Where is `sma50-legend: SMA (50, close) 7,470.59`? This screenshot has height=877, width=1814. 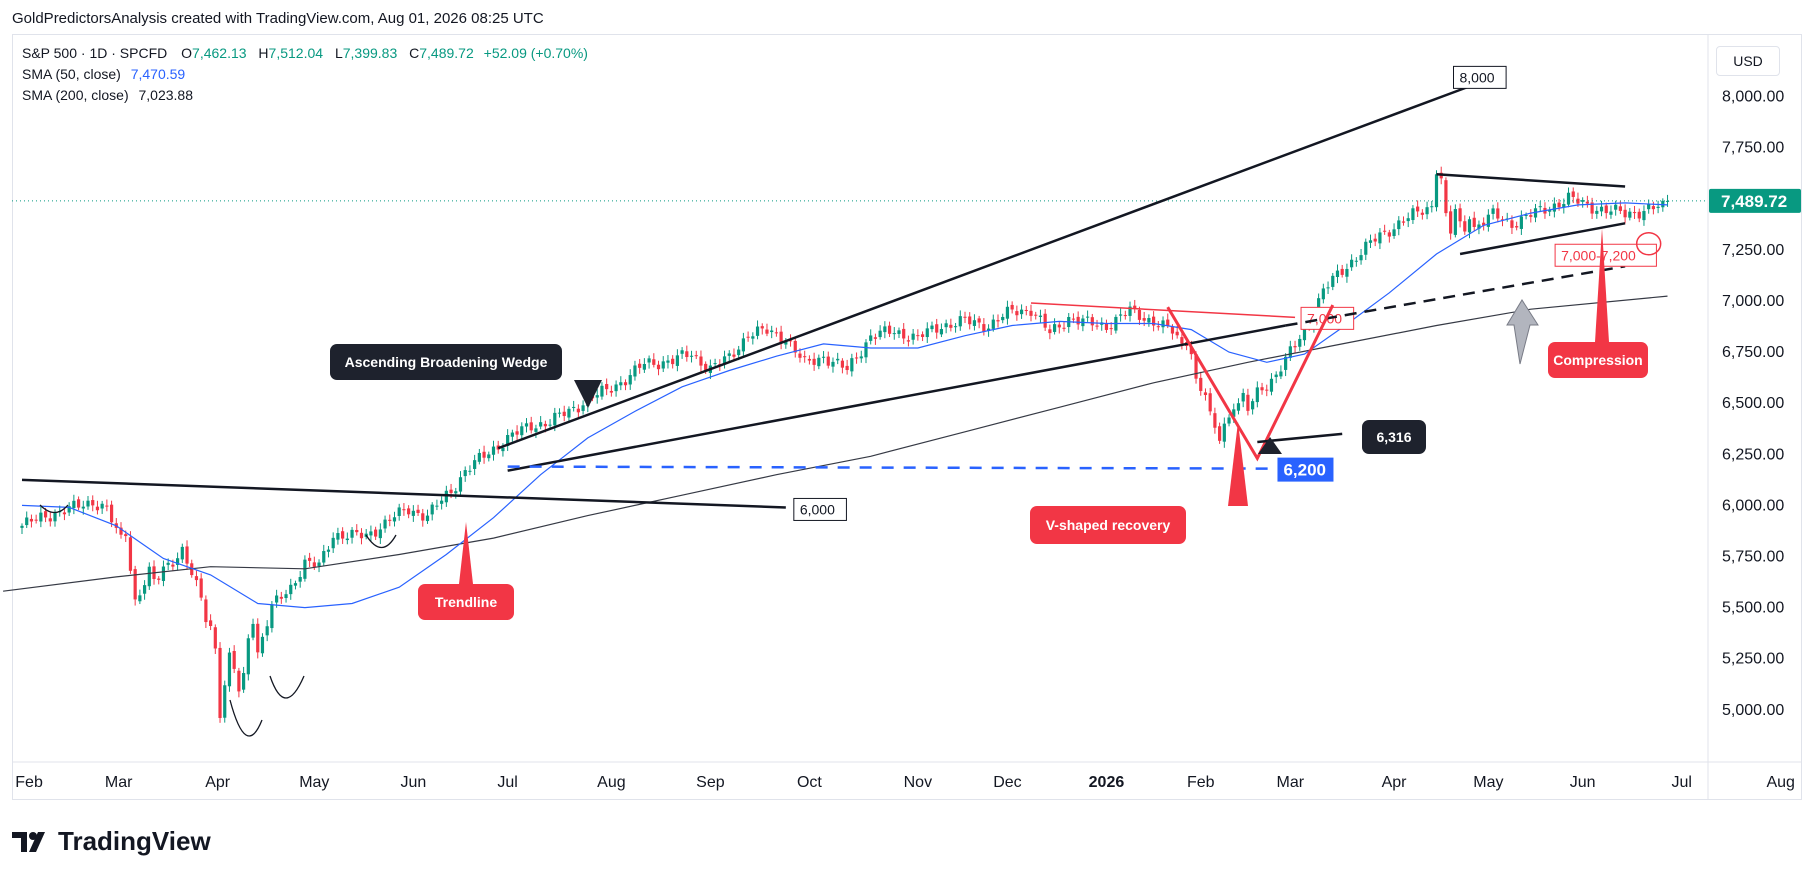 sma50-legend: SMA (50, close) 7,470.59 is located at coordinates (103, 74).